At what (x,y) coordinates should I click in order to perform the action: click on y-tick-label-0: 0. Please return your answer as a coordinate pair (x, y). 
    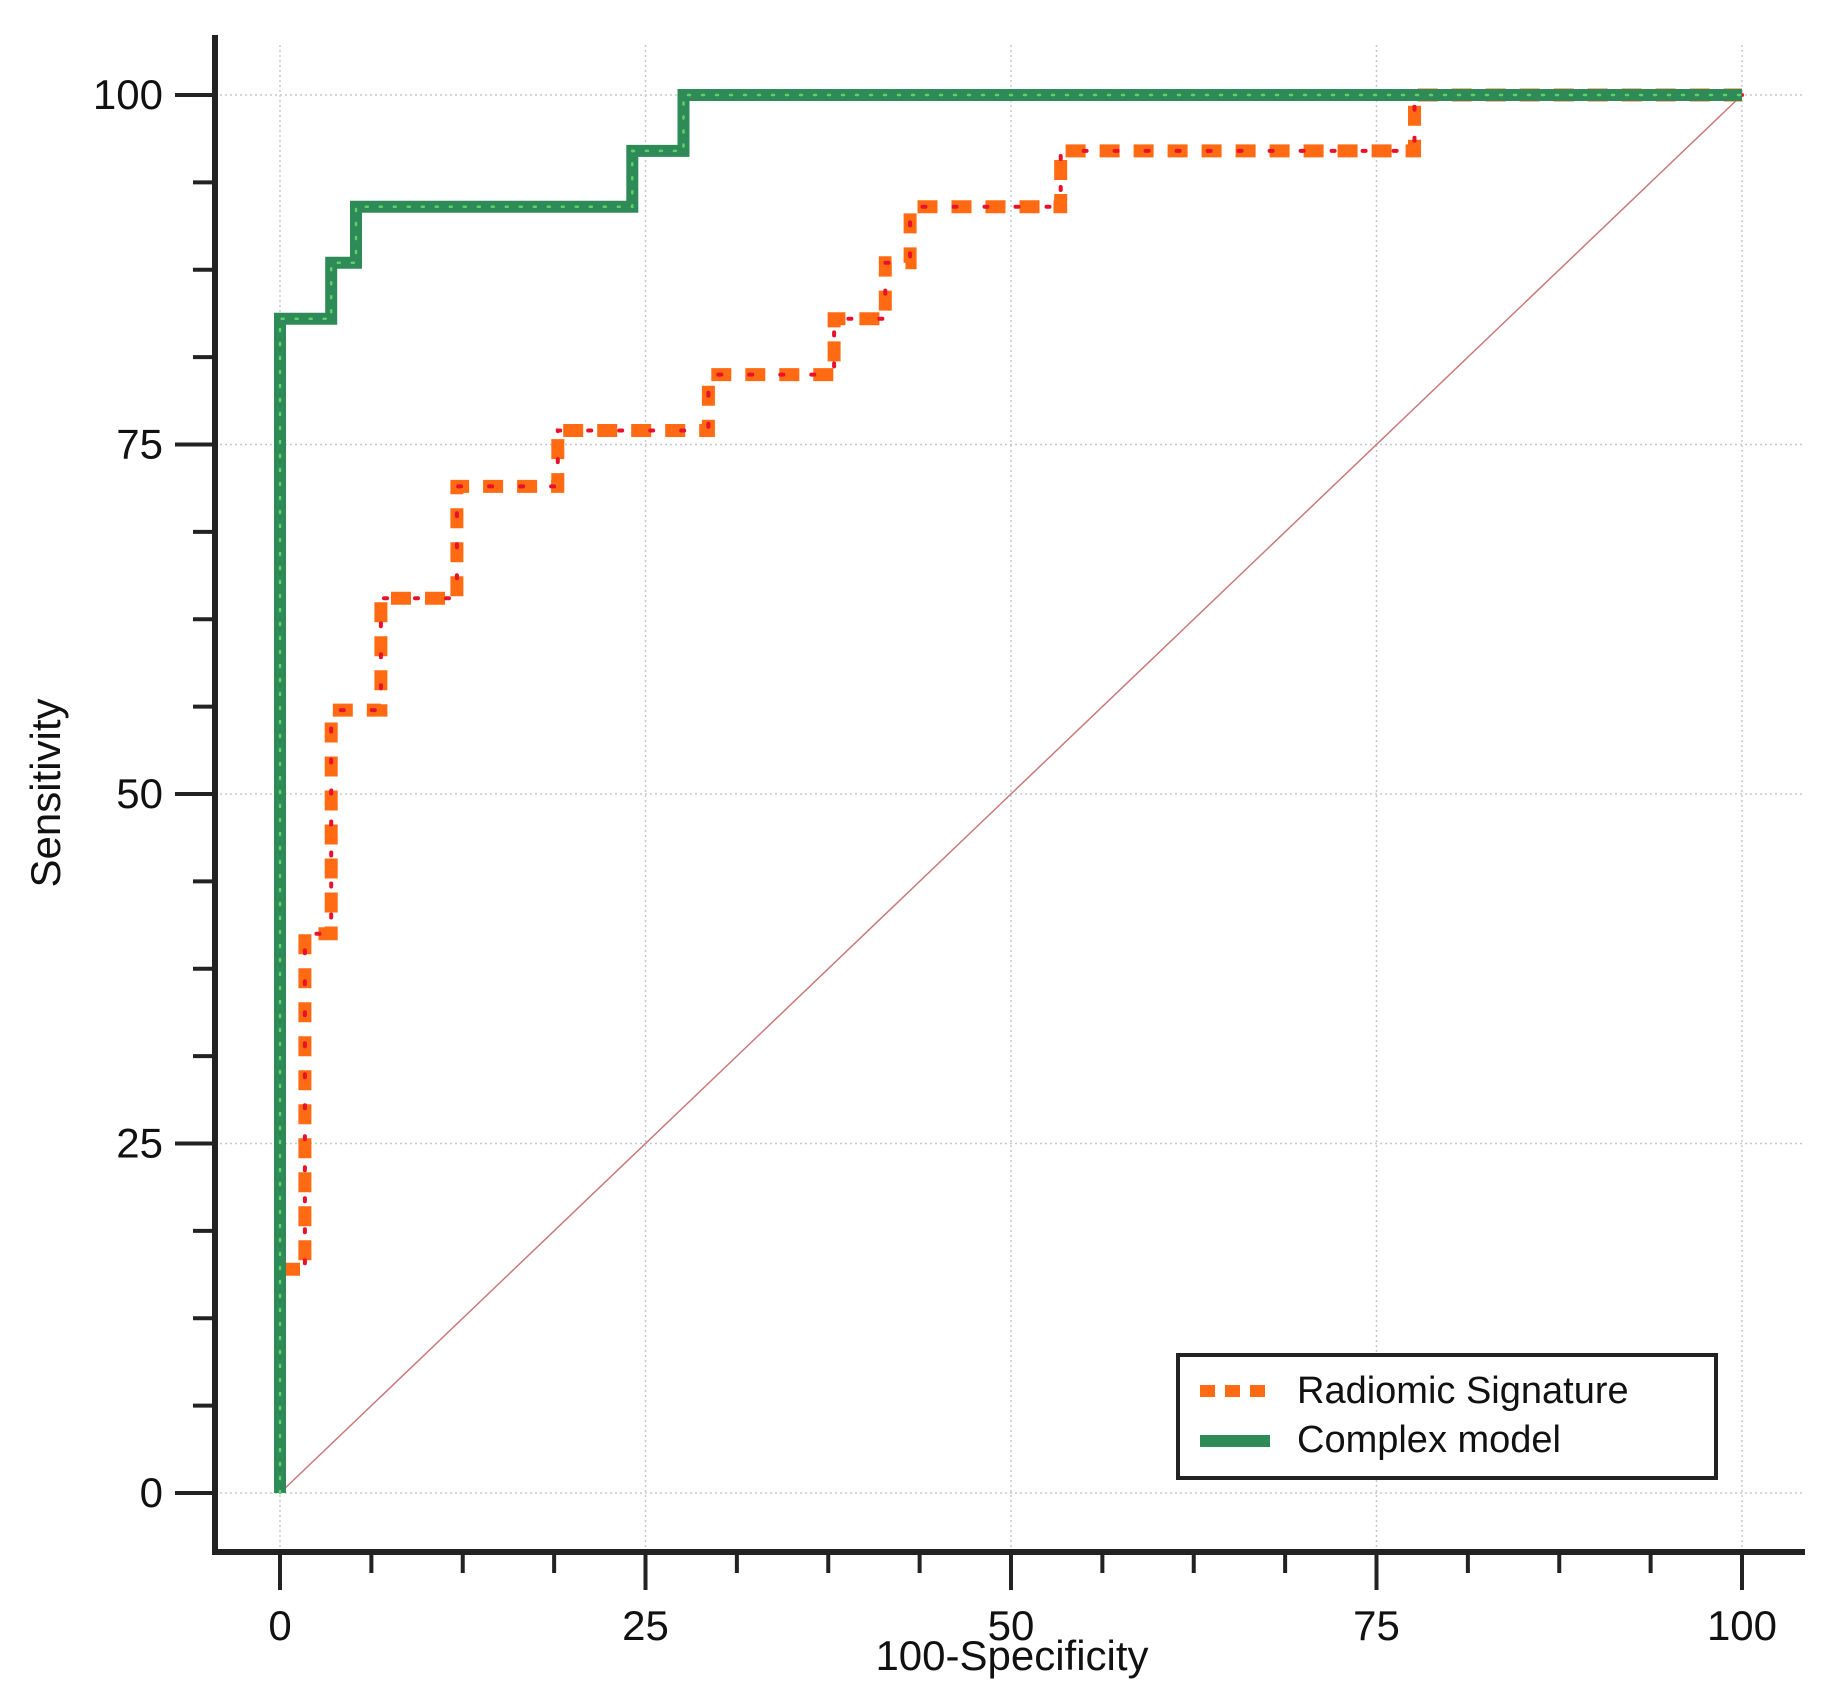
    Looking at the image, I should click on (151, 1492).